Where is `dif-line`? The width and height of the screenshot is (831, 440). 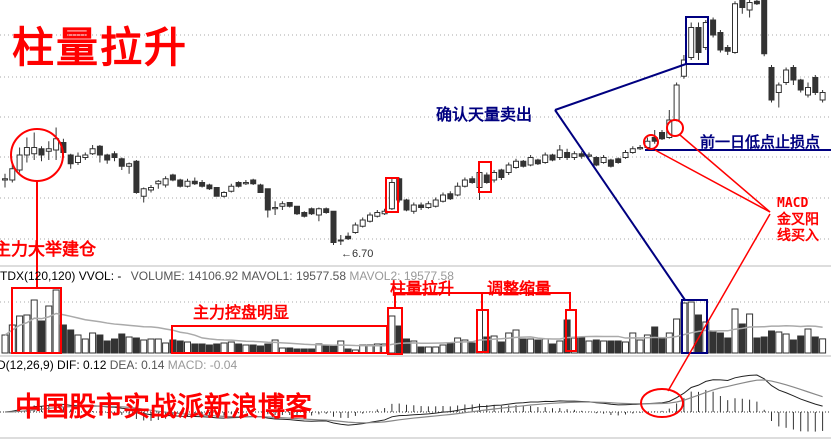 dif-line is located at coordinates (413, 400).